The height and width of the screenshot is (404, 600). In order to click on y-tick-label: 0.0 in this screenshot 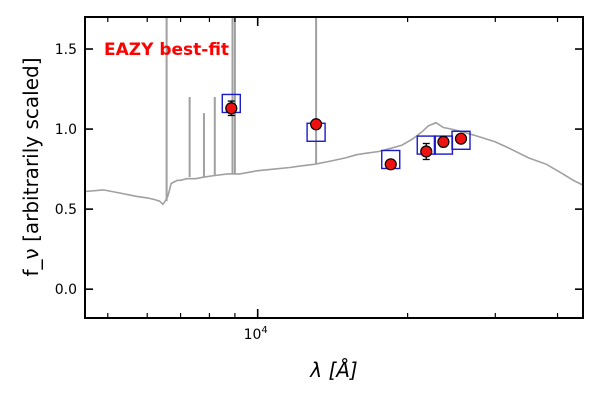, I will do `click(66, 290)`.